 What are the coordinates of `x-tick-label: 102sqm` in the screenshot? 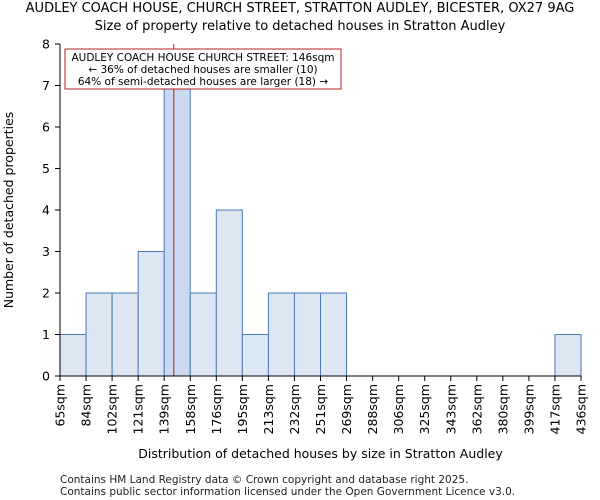 It's located at (112, 409).